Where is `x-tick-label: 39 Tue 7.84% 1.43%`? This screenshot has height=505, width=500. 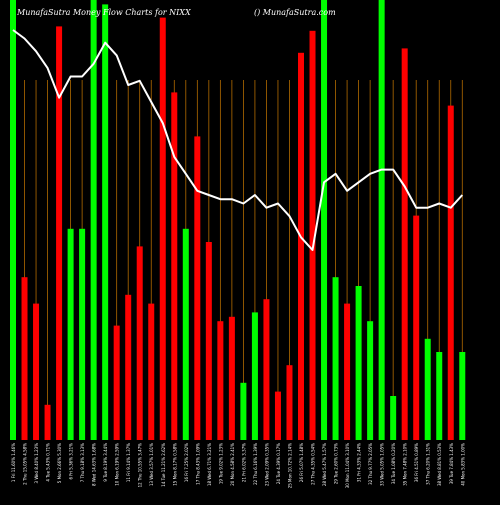
x-tick-label: 39 Tue 7.84% 1.43% is located at coordinates (451, 463).